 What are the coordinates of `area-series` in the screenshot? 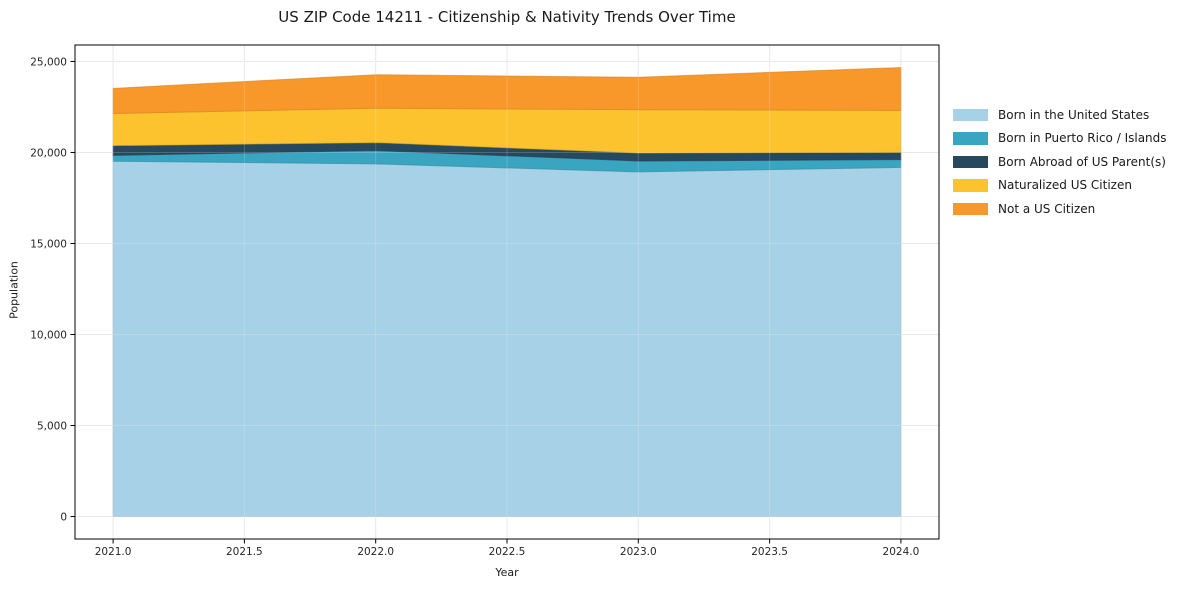 It's located at (507, 90).